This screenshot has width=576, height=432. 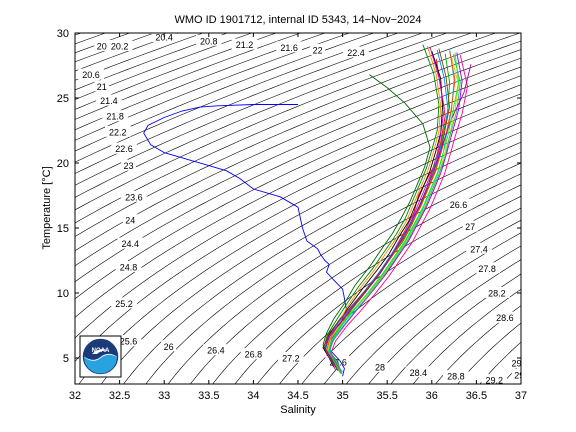 I want to click on contour-label: 29.2, so click(x=494, y=381).